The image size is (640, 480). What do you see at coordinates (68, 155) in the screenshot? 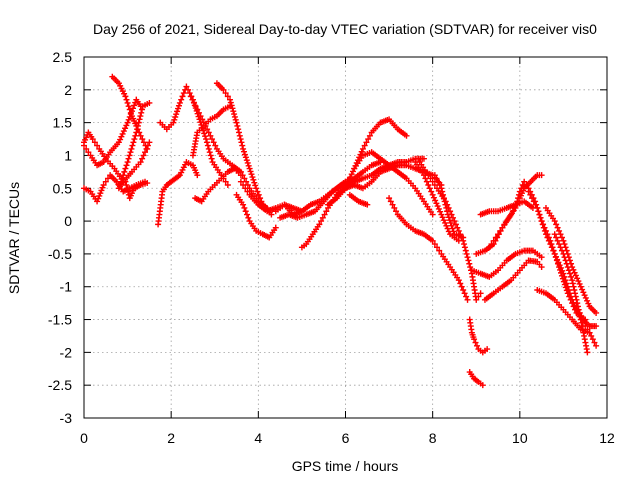
I see `y-tick-label: 1` at bounding box center [68, 155].